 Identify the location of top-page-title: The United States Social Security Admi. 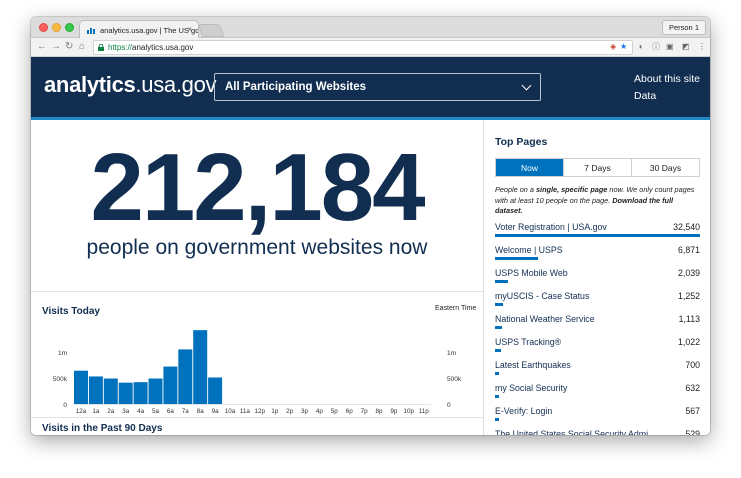
(572, 432).